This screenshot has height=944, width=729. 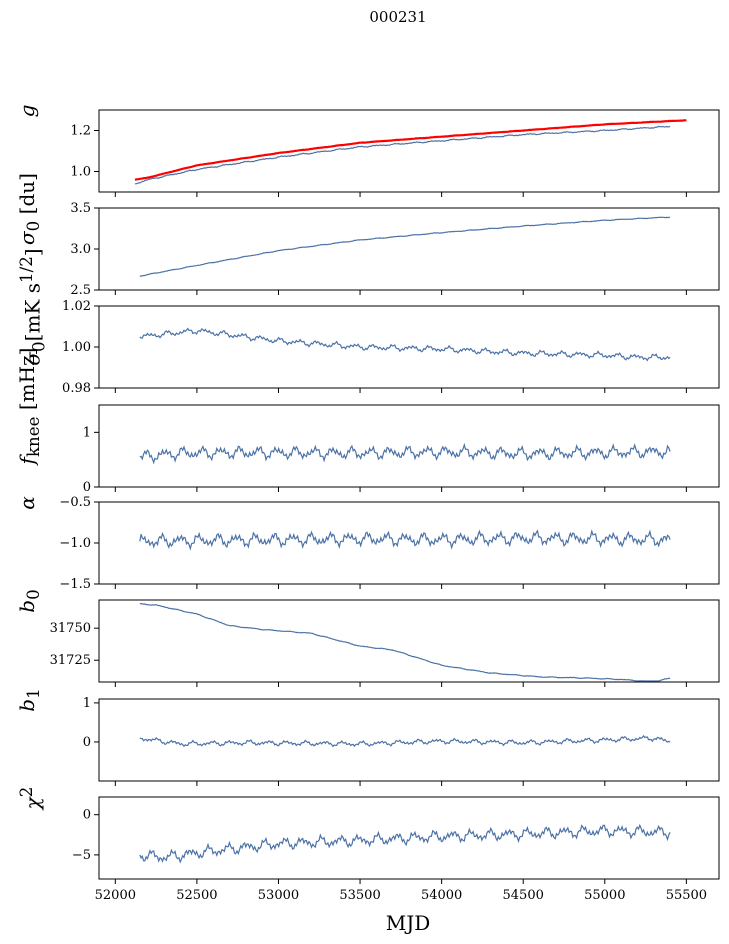 I want to click on y-tick-label: −1.5, so click(x=75, y=584).